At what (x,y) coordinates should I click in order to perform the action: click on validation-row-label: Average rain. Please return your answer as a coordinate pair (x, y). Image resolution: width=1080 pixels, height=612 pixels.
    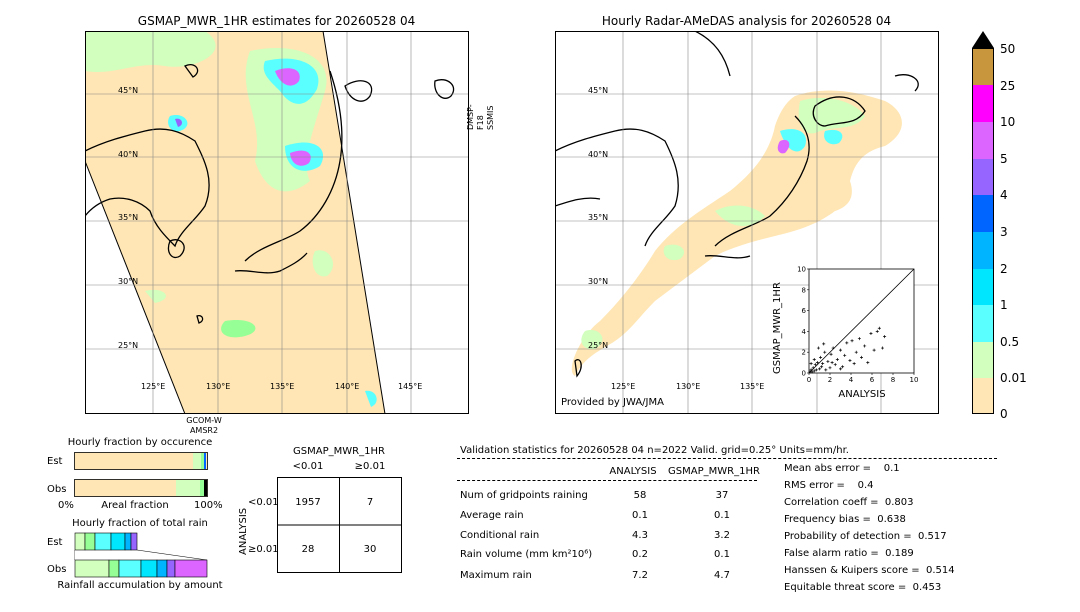
    Looking at the image, I should click on (492, 515).